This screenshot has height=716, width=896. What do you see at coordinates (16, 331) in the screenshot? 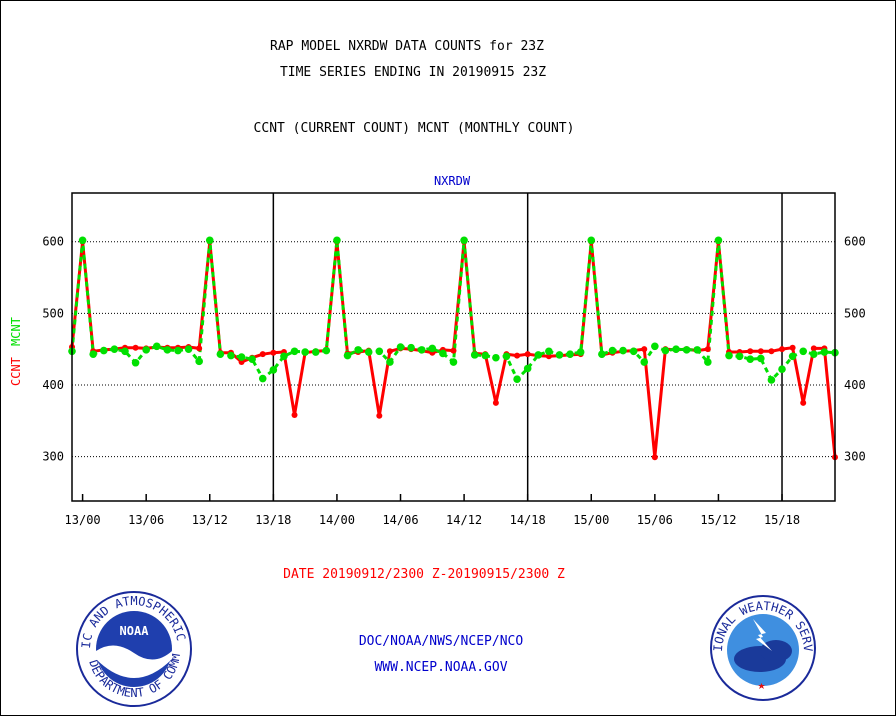
I see `y-axis-label-mcnt: MCNT` at bounding box center [16, 331].